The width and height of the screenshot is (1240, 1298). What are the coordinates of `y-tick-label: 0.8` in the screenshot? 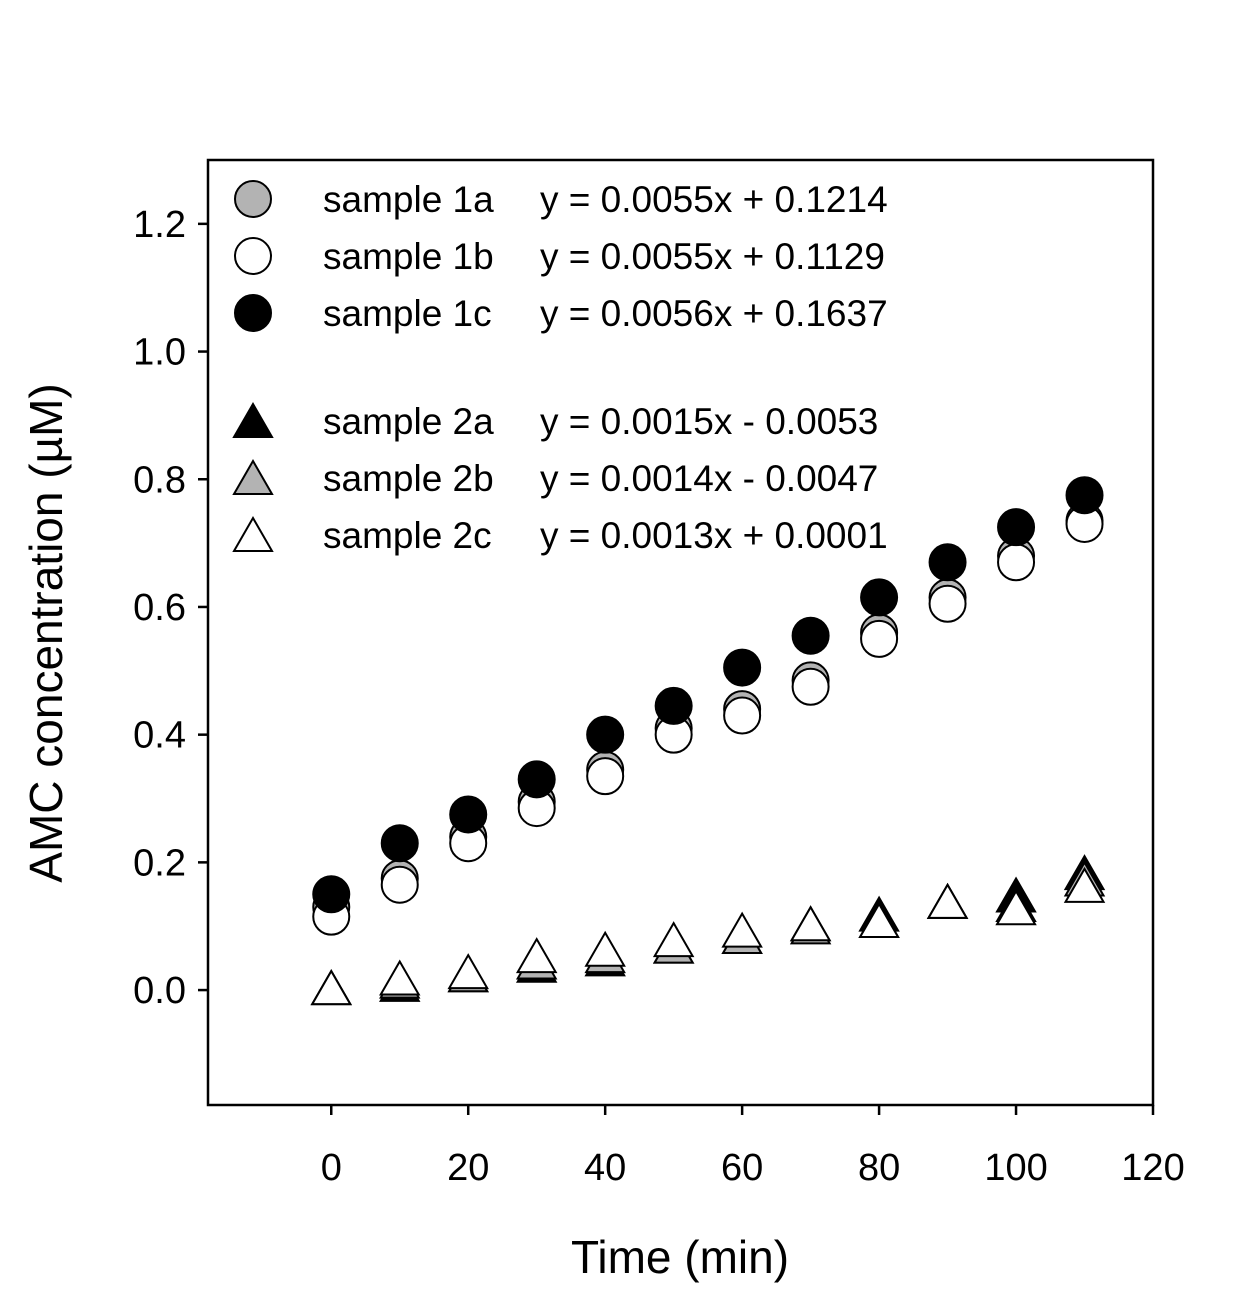 It's located at (159, 480).